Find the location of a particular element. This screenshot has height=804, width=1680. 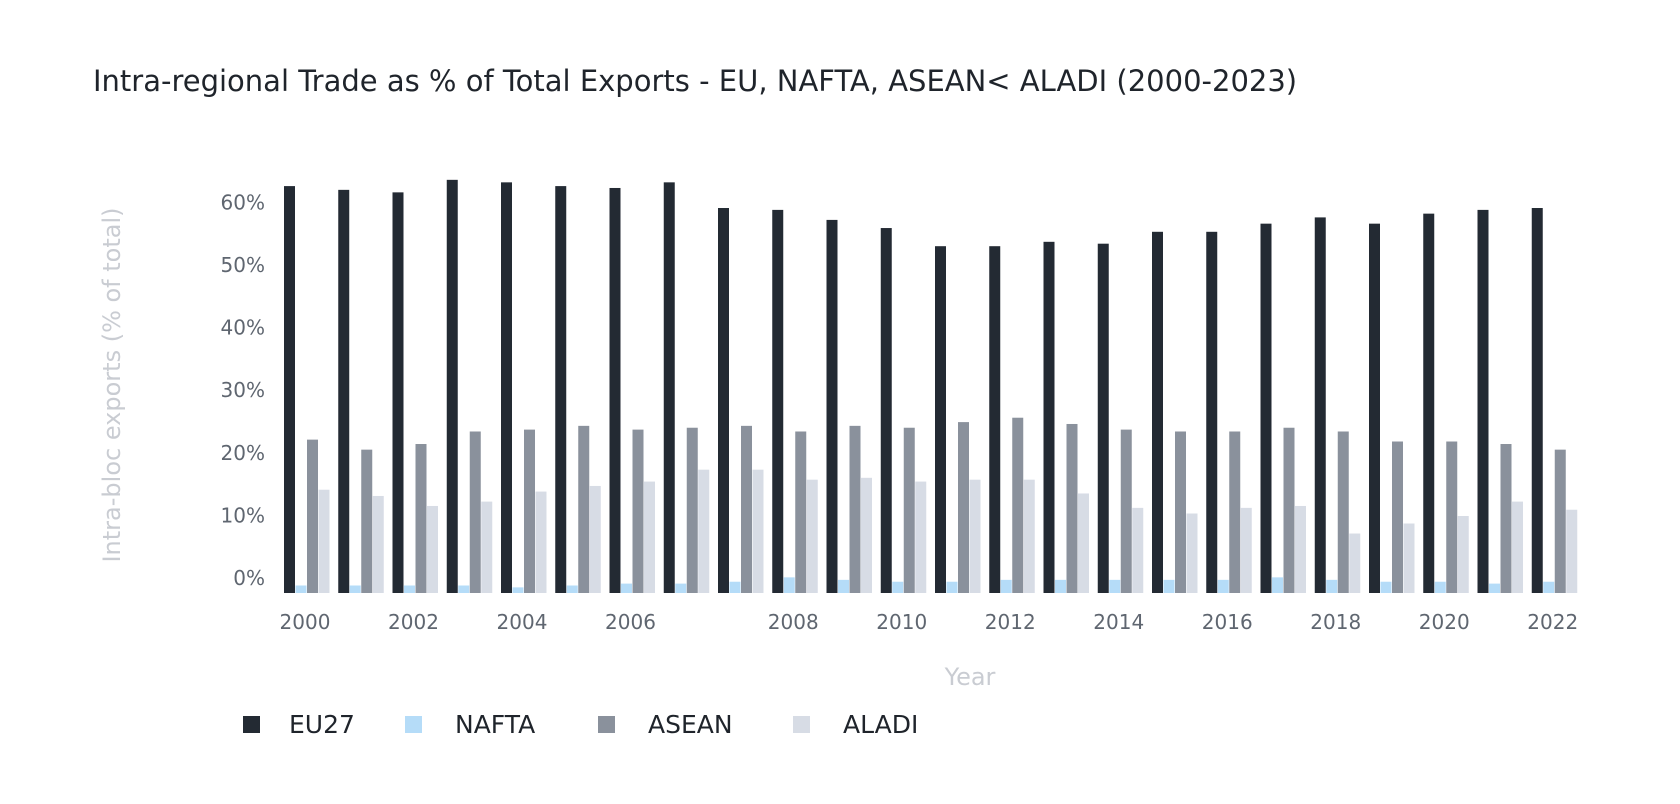

bar-eu27-2001 is located at coordinates (344, 391).